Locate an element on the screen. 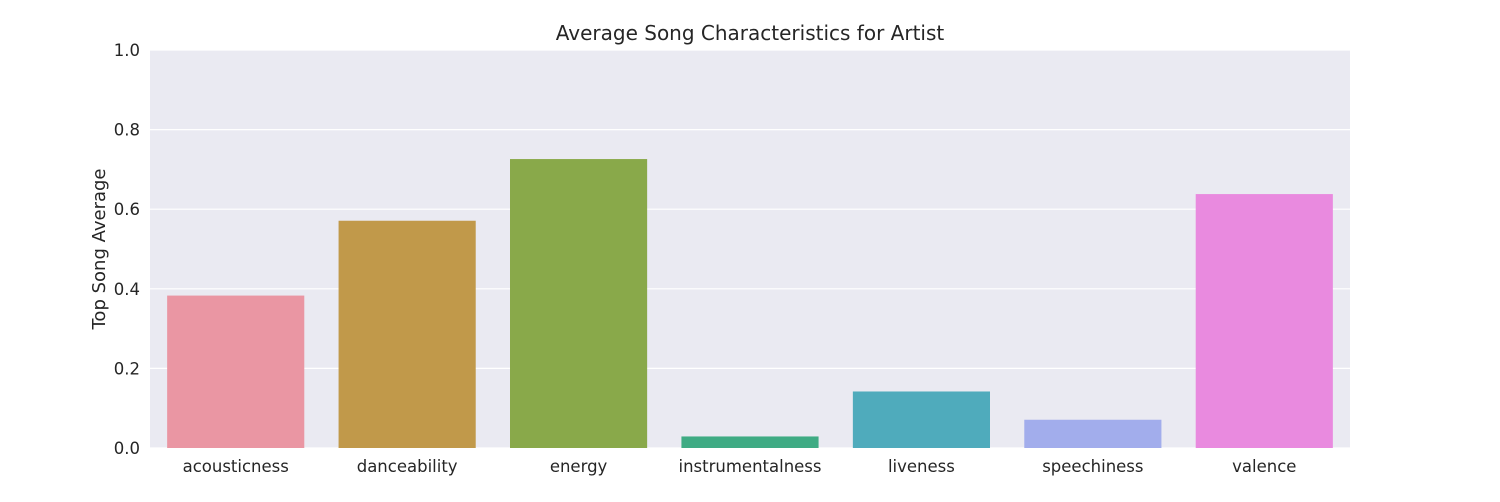 This screenshot has height=502, width=1500. x-tick-label: energy is located at coordinates (579, 466).